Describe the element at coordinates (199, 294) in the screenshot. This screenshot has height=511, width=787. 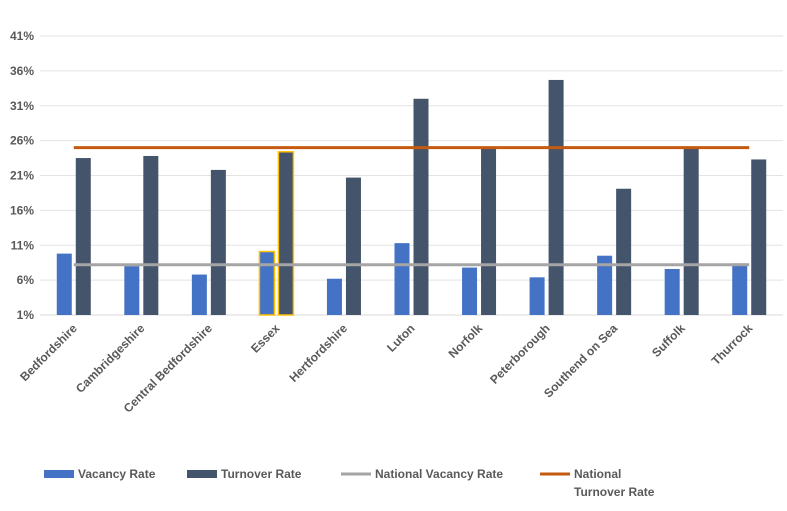
I see `bar-vacancy-rate-central-bedfordshire` at that location.